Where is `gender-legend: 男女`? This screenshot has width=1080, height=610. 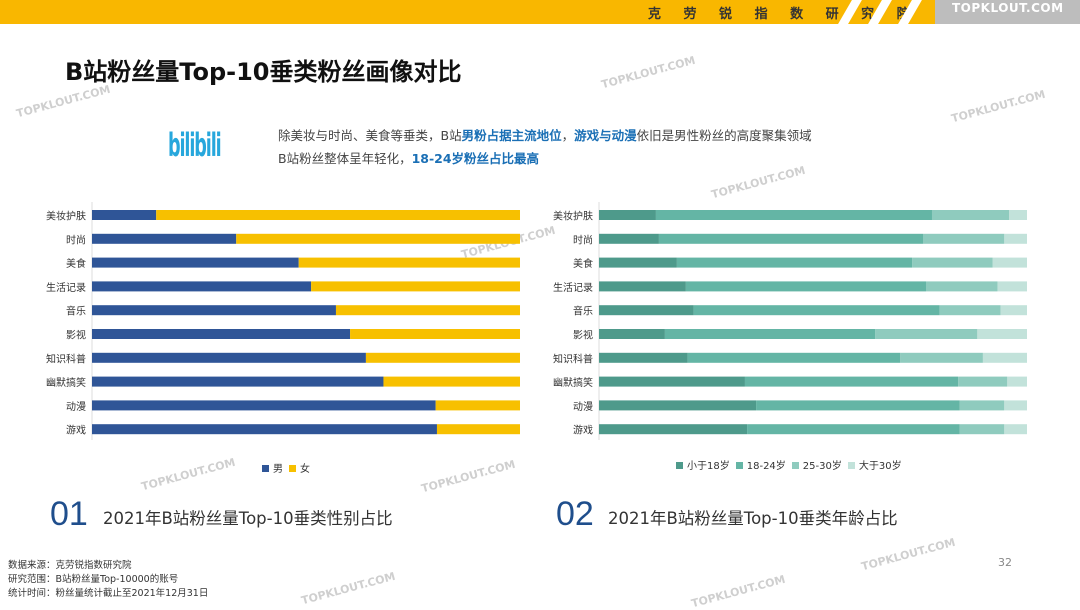
gender-legend: 男女 is located at coordinates (286, 467).